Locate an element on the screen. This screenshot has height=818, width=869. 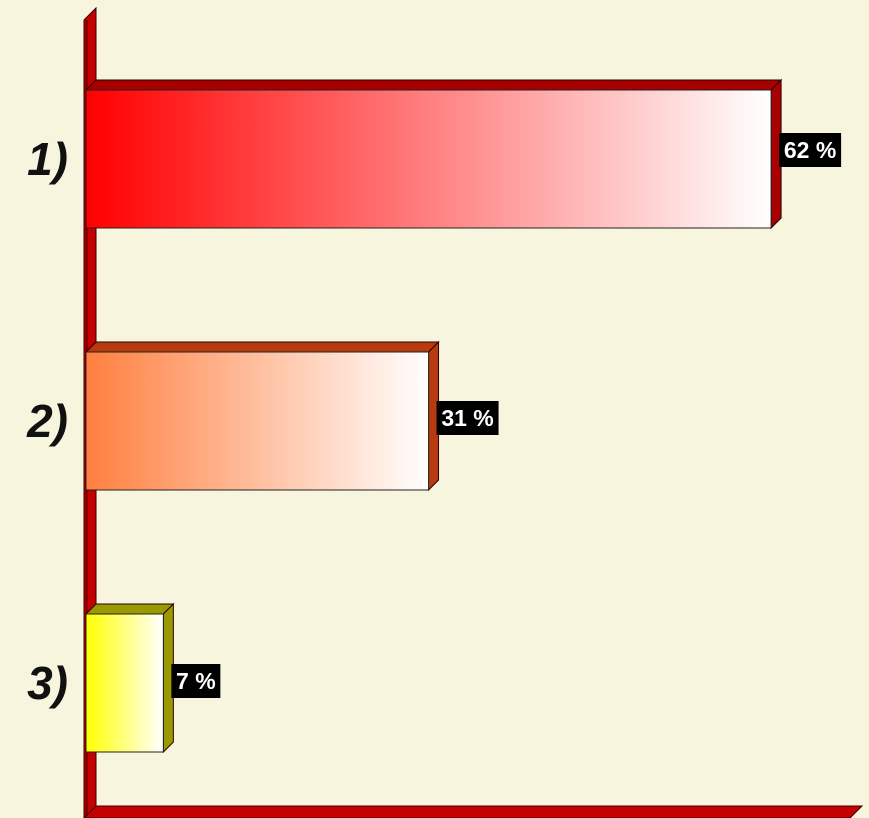
value-label: 31 % is located at coordinates (467, 418).